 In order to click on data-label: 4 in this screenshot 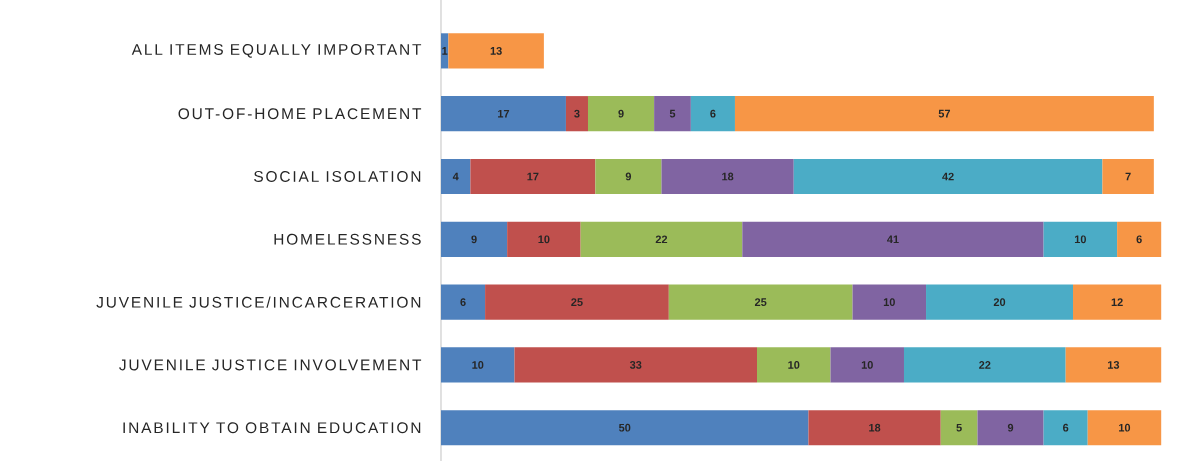, I will do `click(455, 176)`.